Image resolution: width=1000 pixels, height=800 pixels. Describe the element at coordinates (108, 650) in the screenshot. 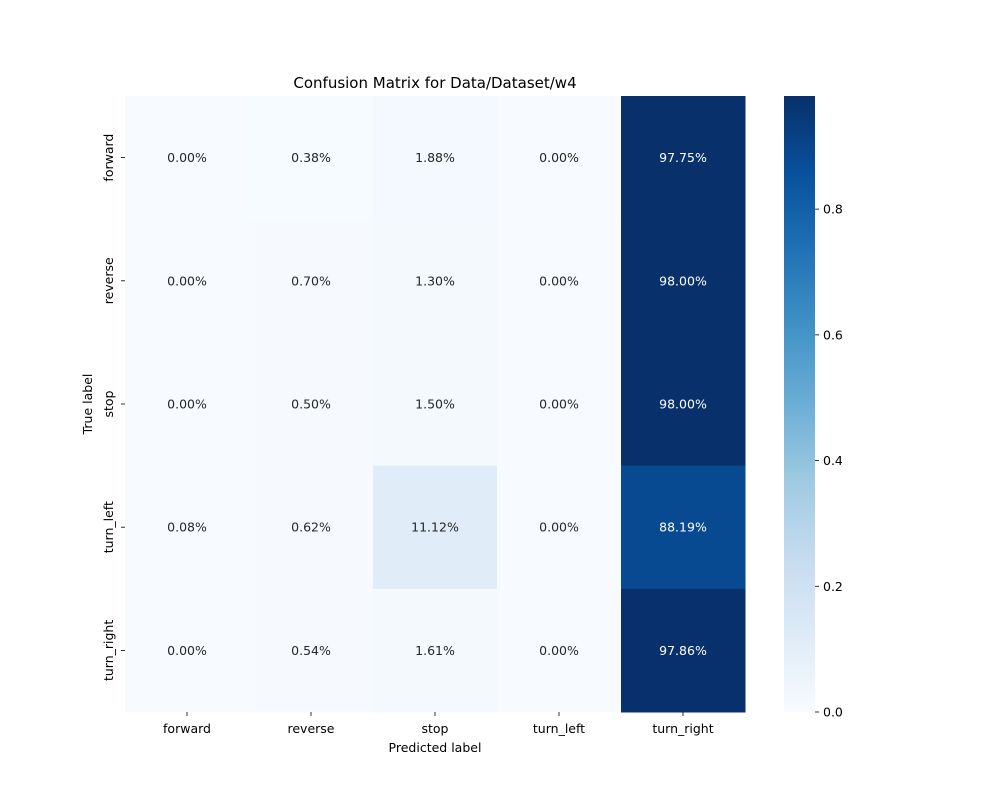

I see `y-tick-label: turn_right` at that location.